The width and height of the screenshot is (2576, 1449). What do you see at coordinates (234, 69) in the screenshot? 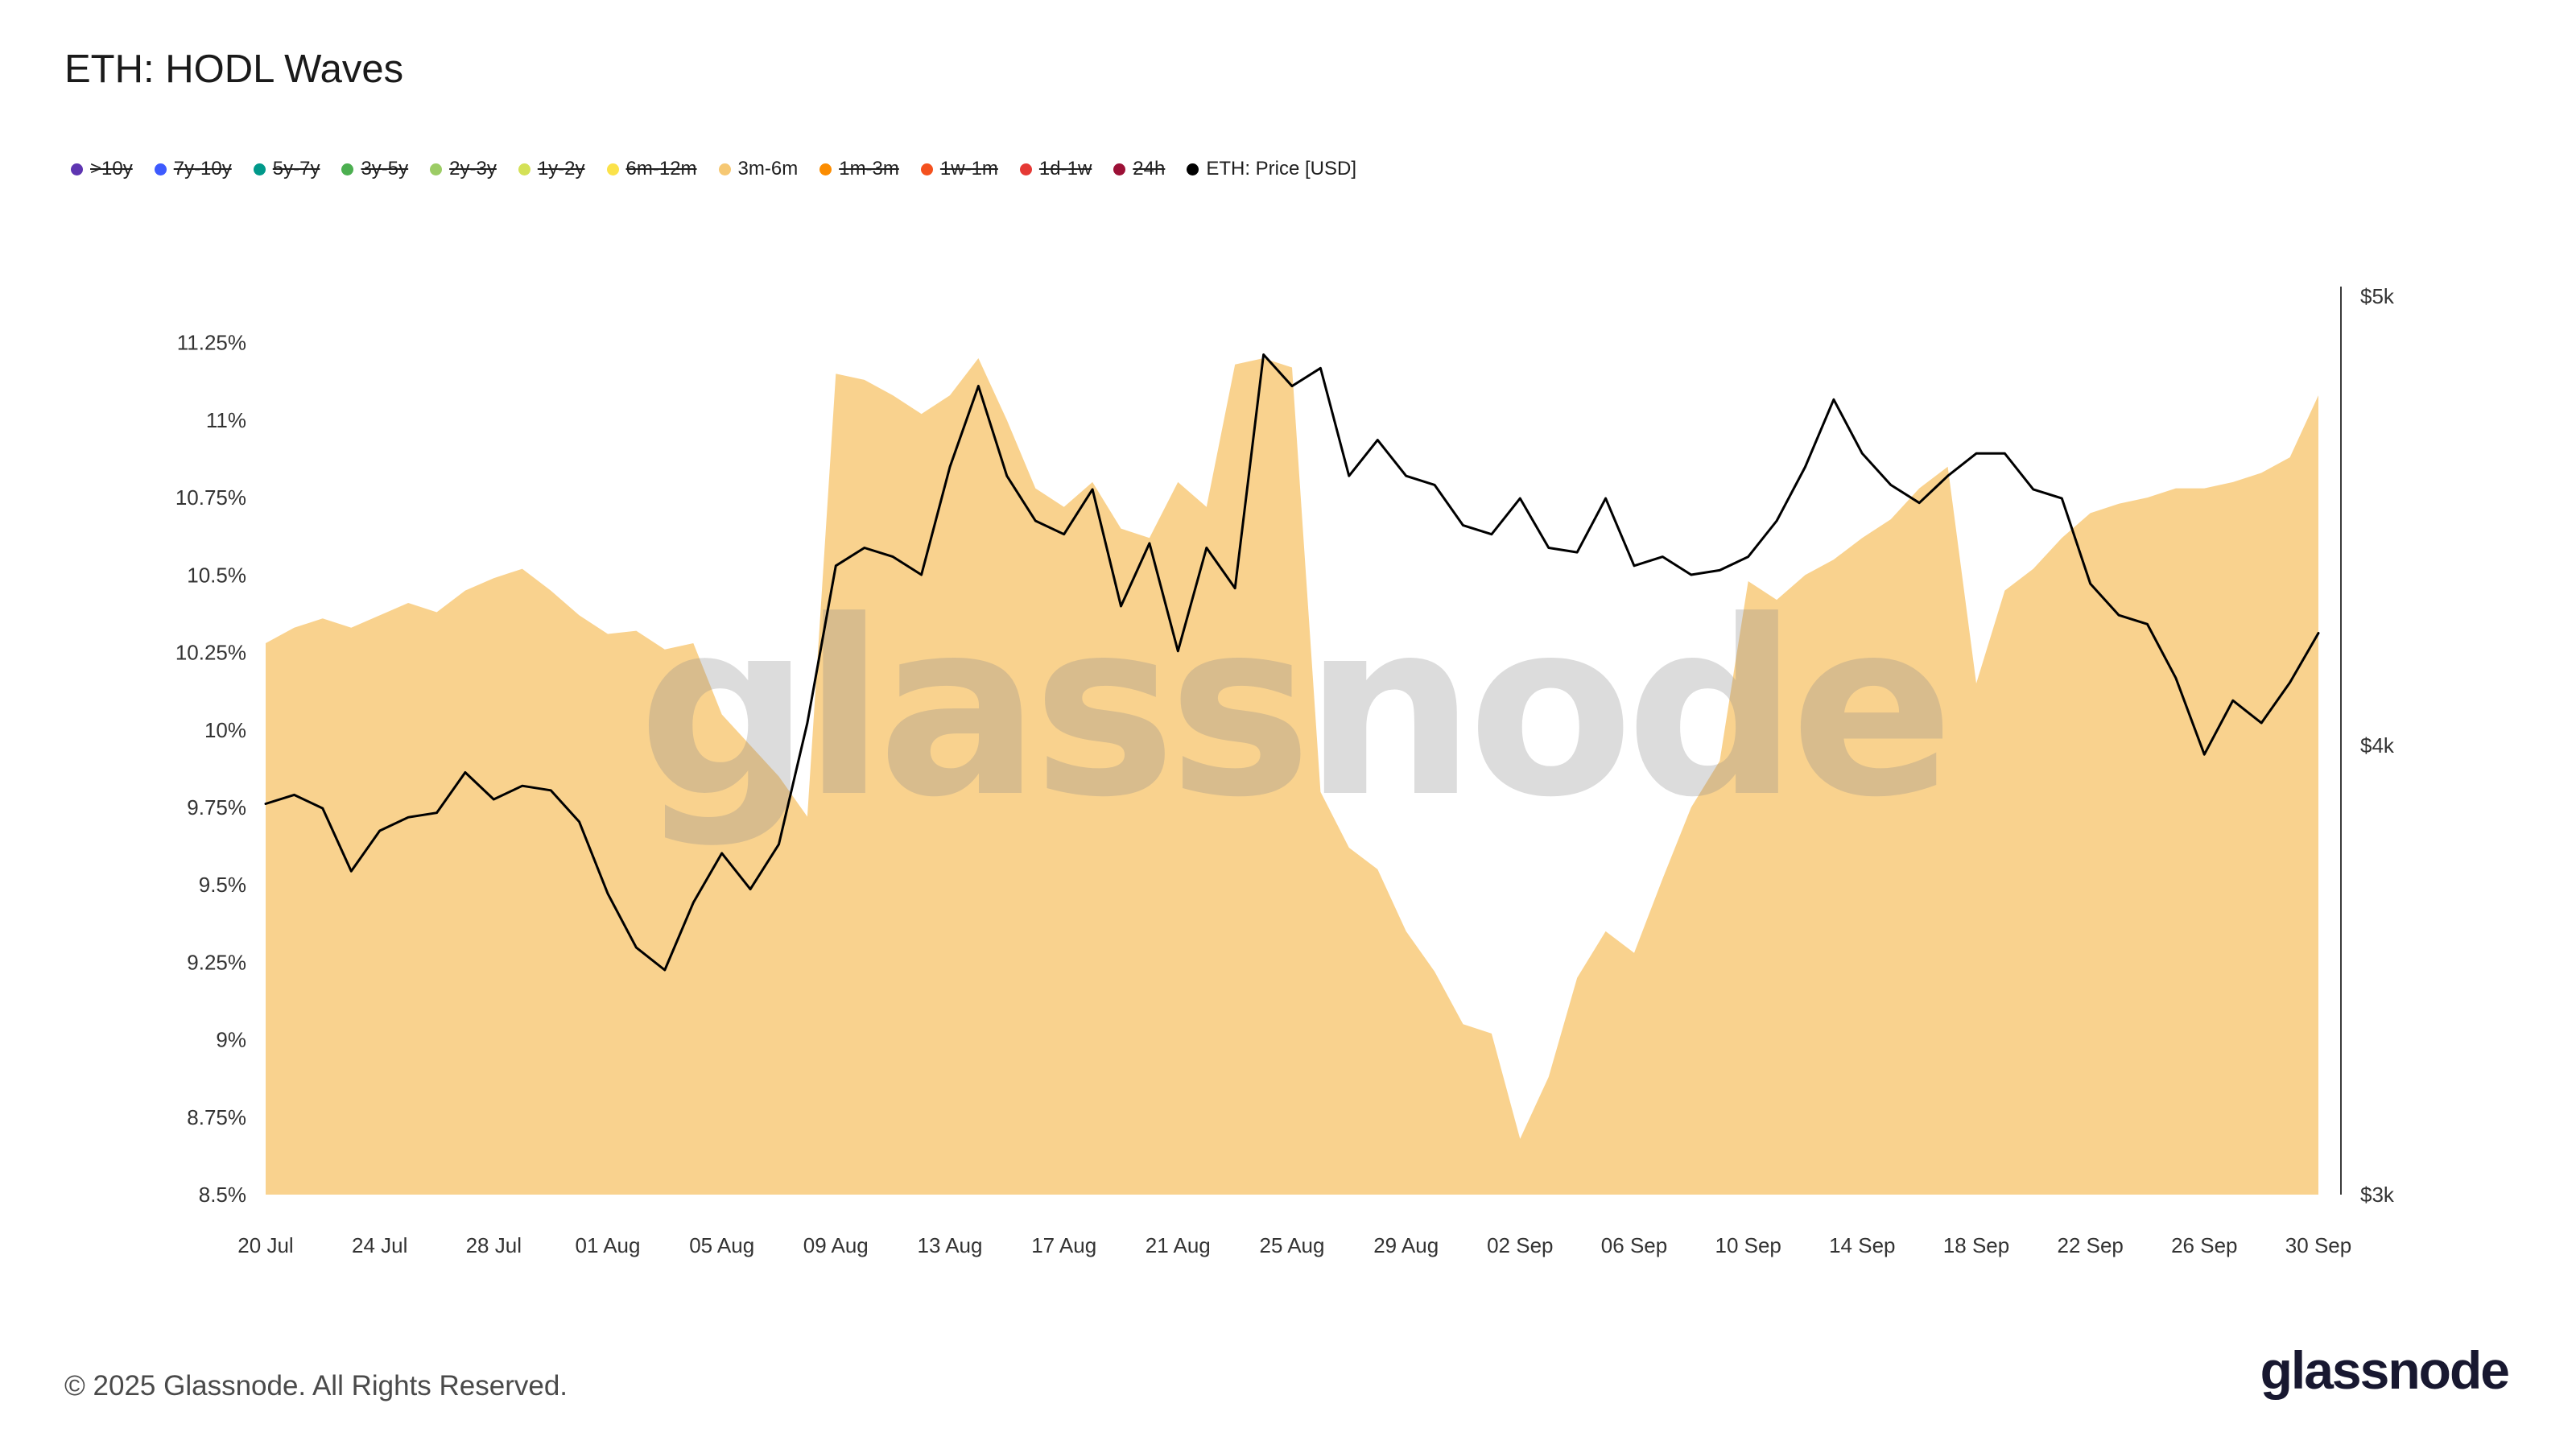
I see `page-title: ETH: HODL Waves` at bounding box center [234, 69].